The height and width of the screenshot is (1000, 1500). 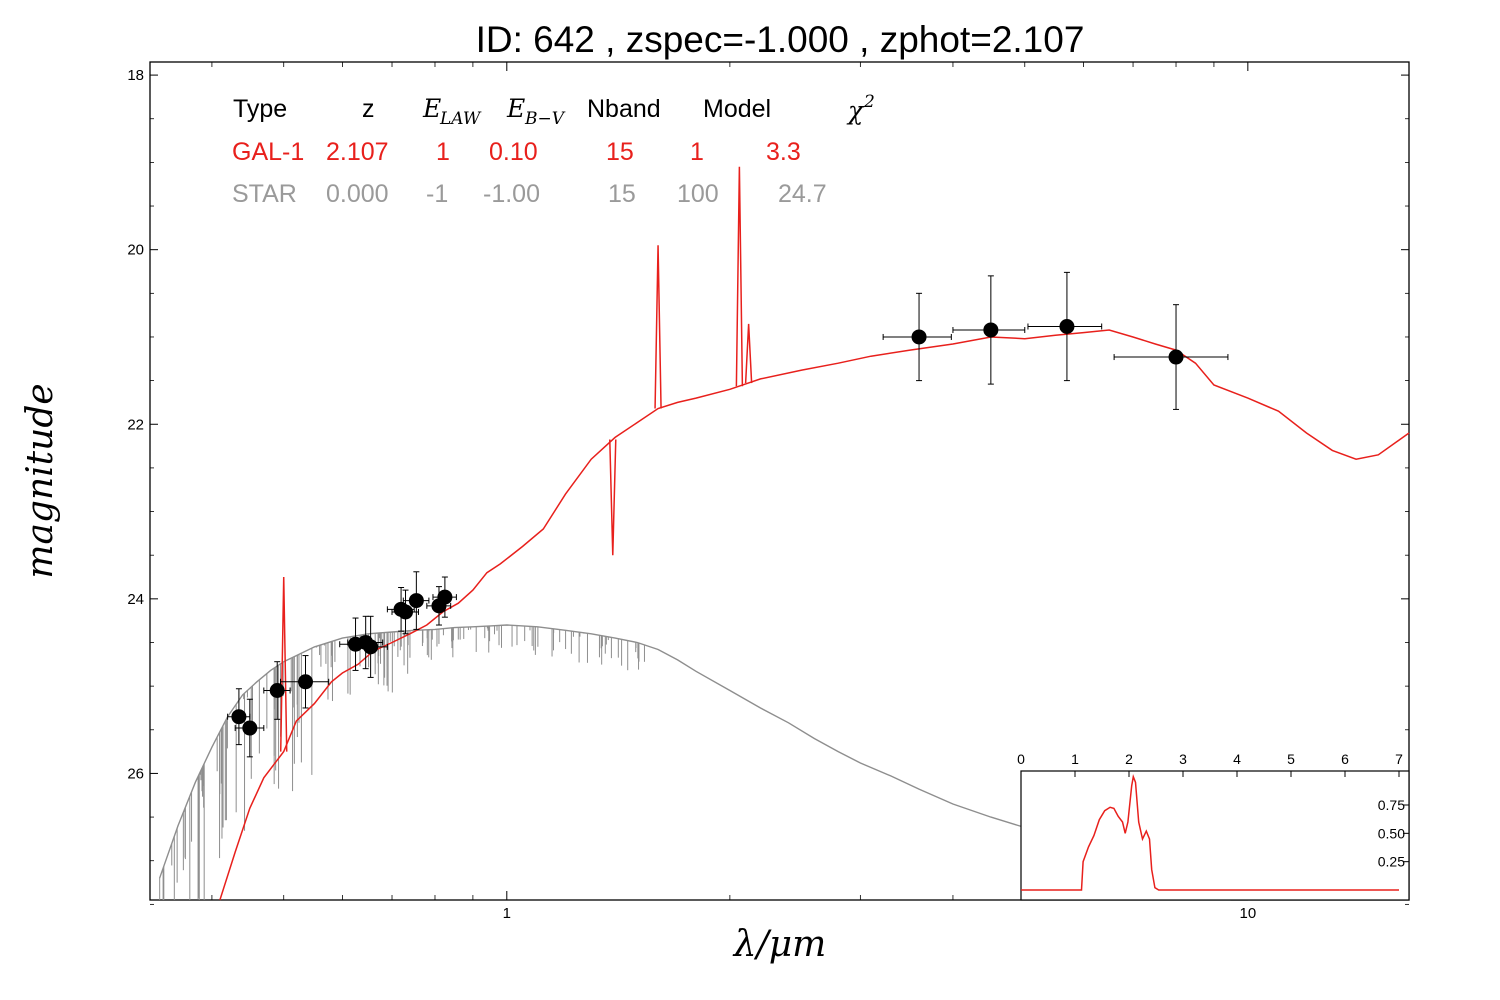 I want to click on table-row-galaxy: GAL-1 2.107 1 0.10 15 1 3.3, so click(x=516, y=152).